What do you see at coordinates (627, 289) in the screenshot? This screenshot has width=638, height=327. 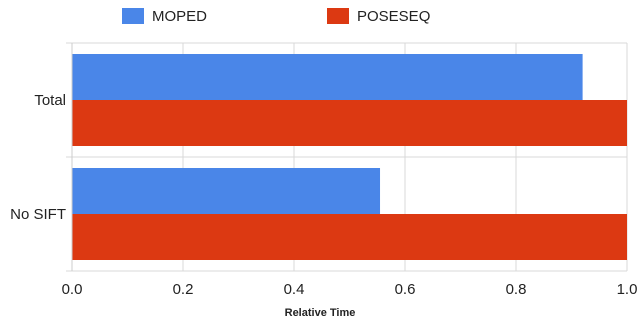 I see `x-tick-label: 1.0` at bounding box center [627, 289].